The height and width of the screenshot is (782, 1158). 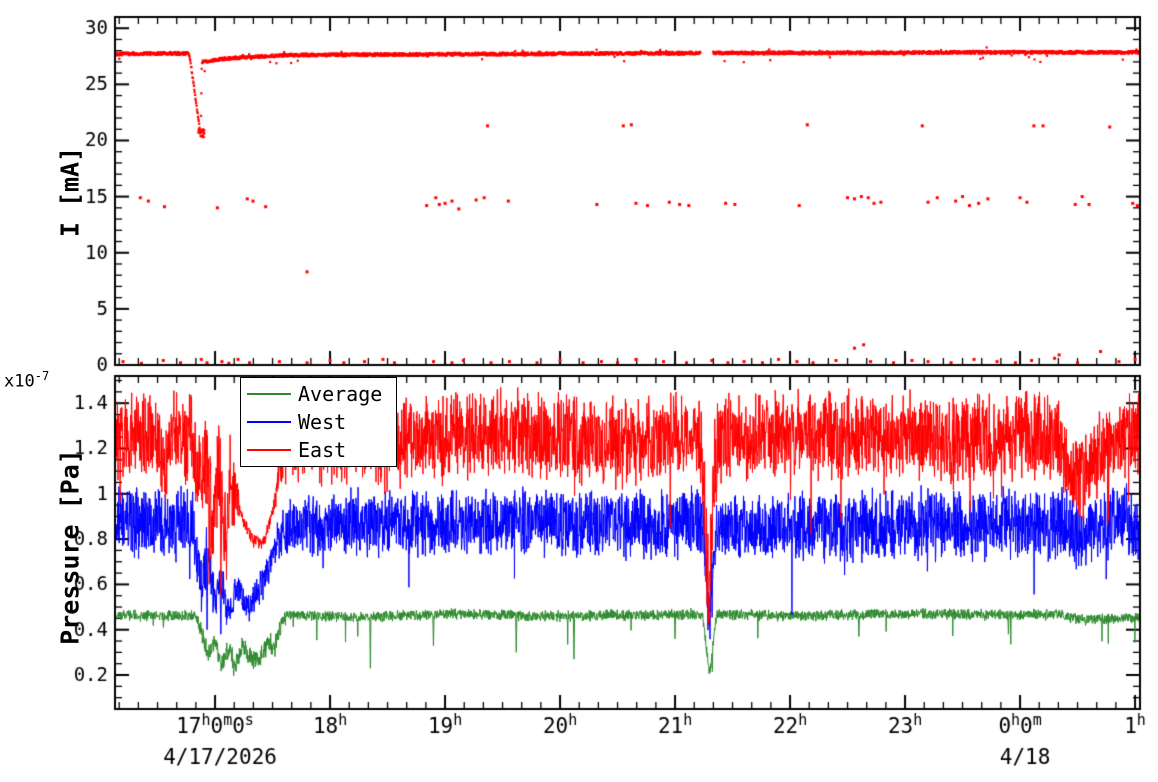 What do you see at coordinates (322, 450) in the screenshot?
I see `legend-label-east: East` at bounding box center [322, 450].